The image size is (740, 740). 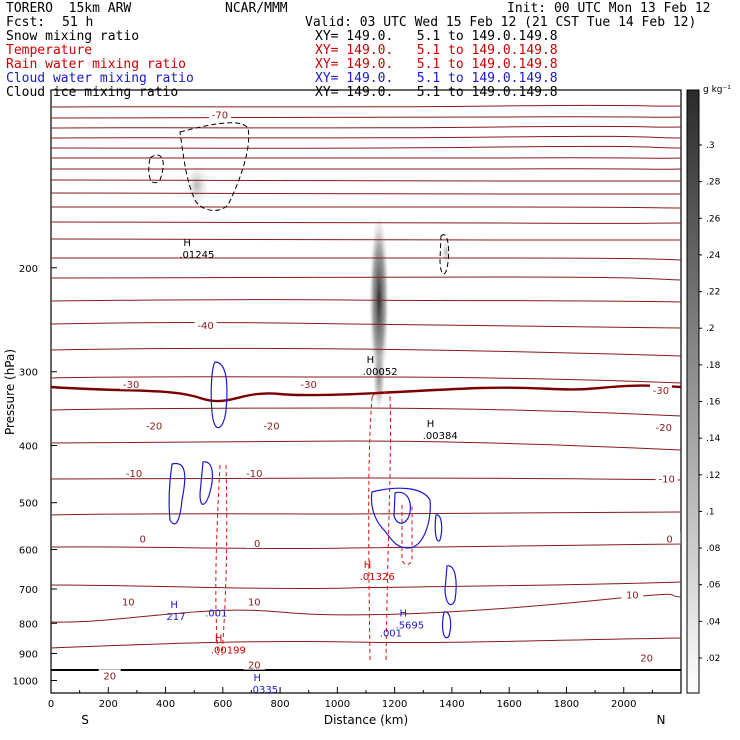 What do you see at coordinates (197, 185) in the screenshot?
I see `ice-shading-left` at bounding box center [197, 185].